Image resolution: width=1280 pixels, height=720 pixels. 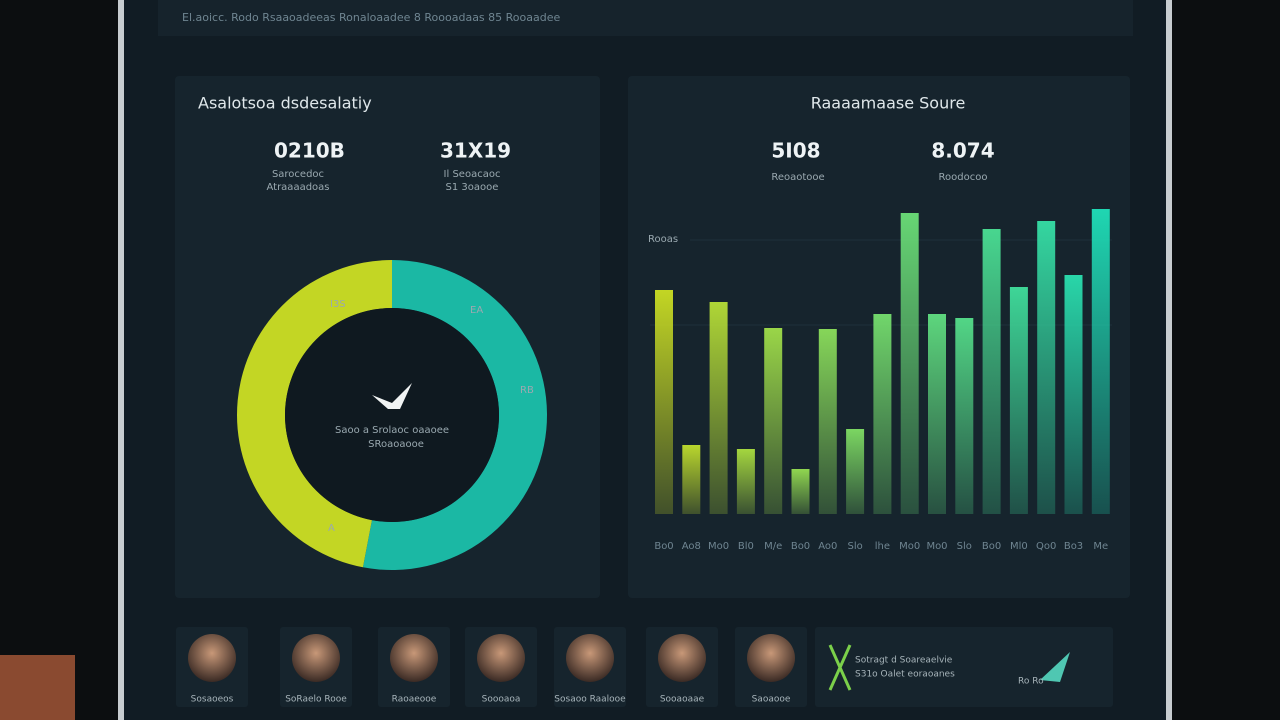 I want to click on person-name: Sooaoaae, so click(x=682, y=700).